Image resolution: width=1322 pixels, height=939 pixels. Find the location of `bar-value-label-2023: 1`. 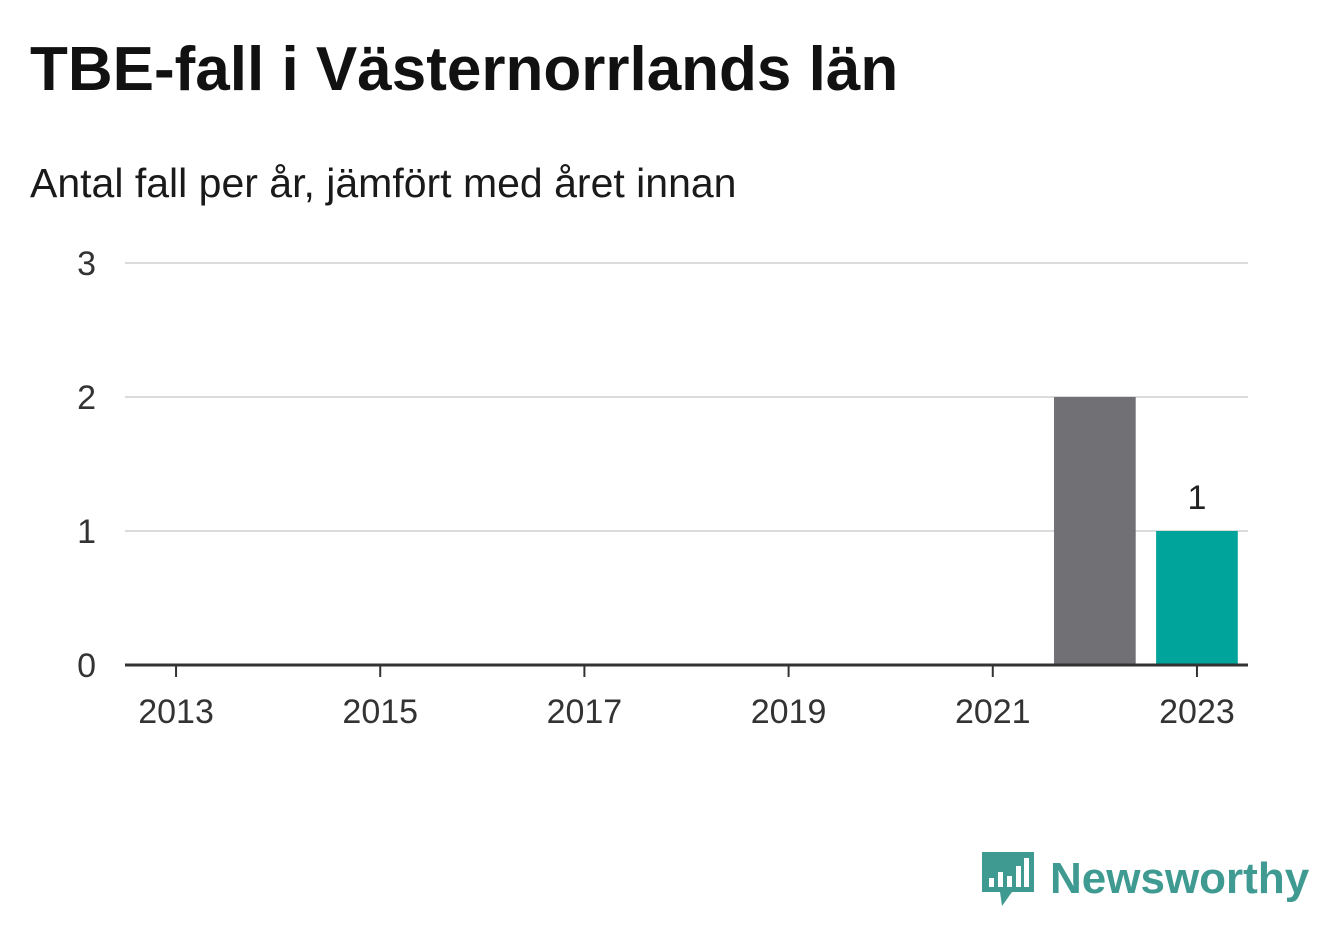

bar-value-label-2023: 1 is located at coordinates (1196, 498).